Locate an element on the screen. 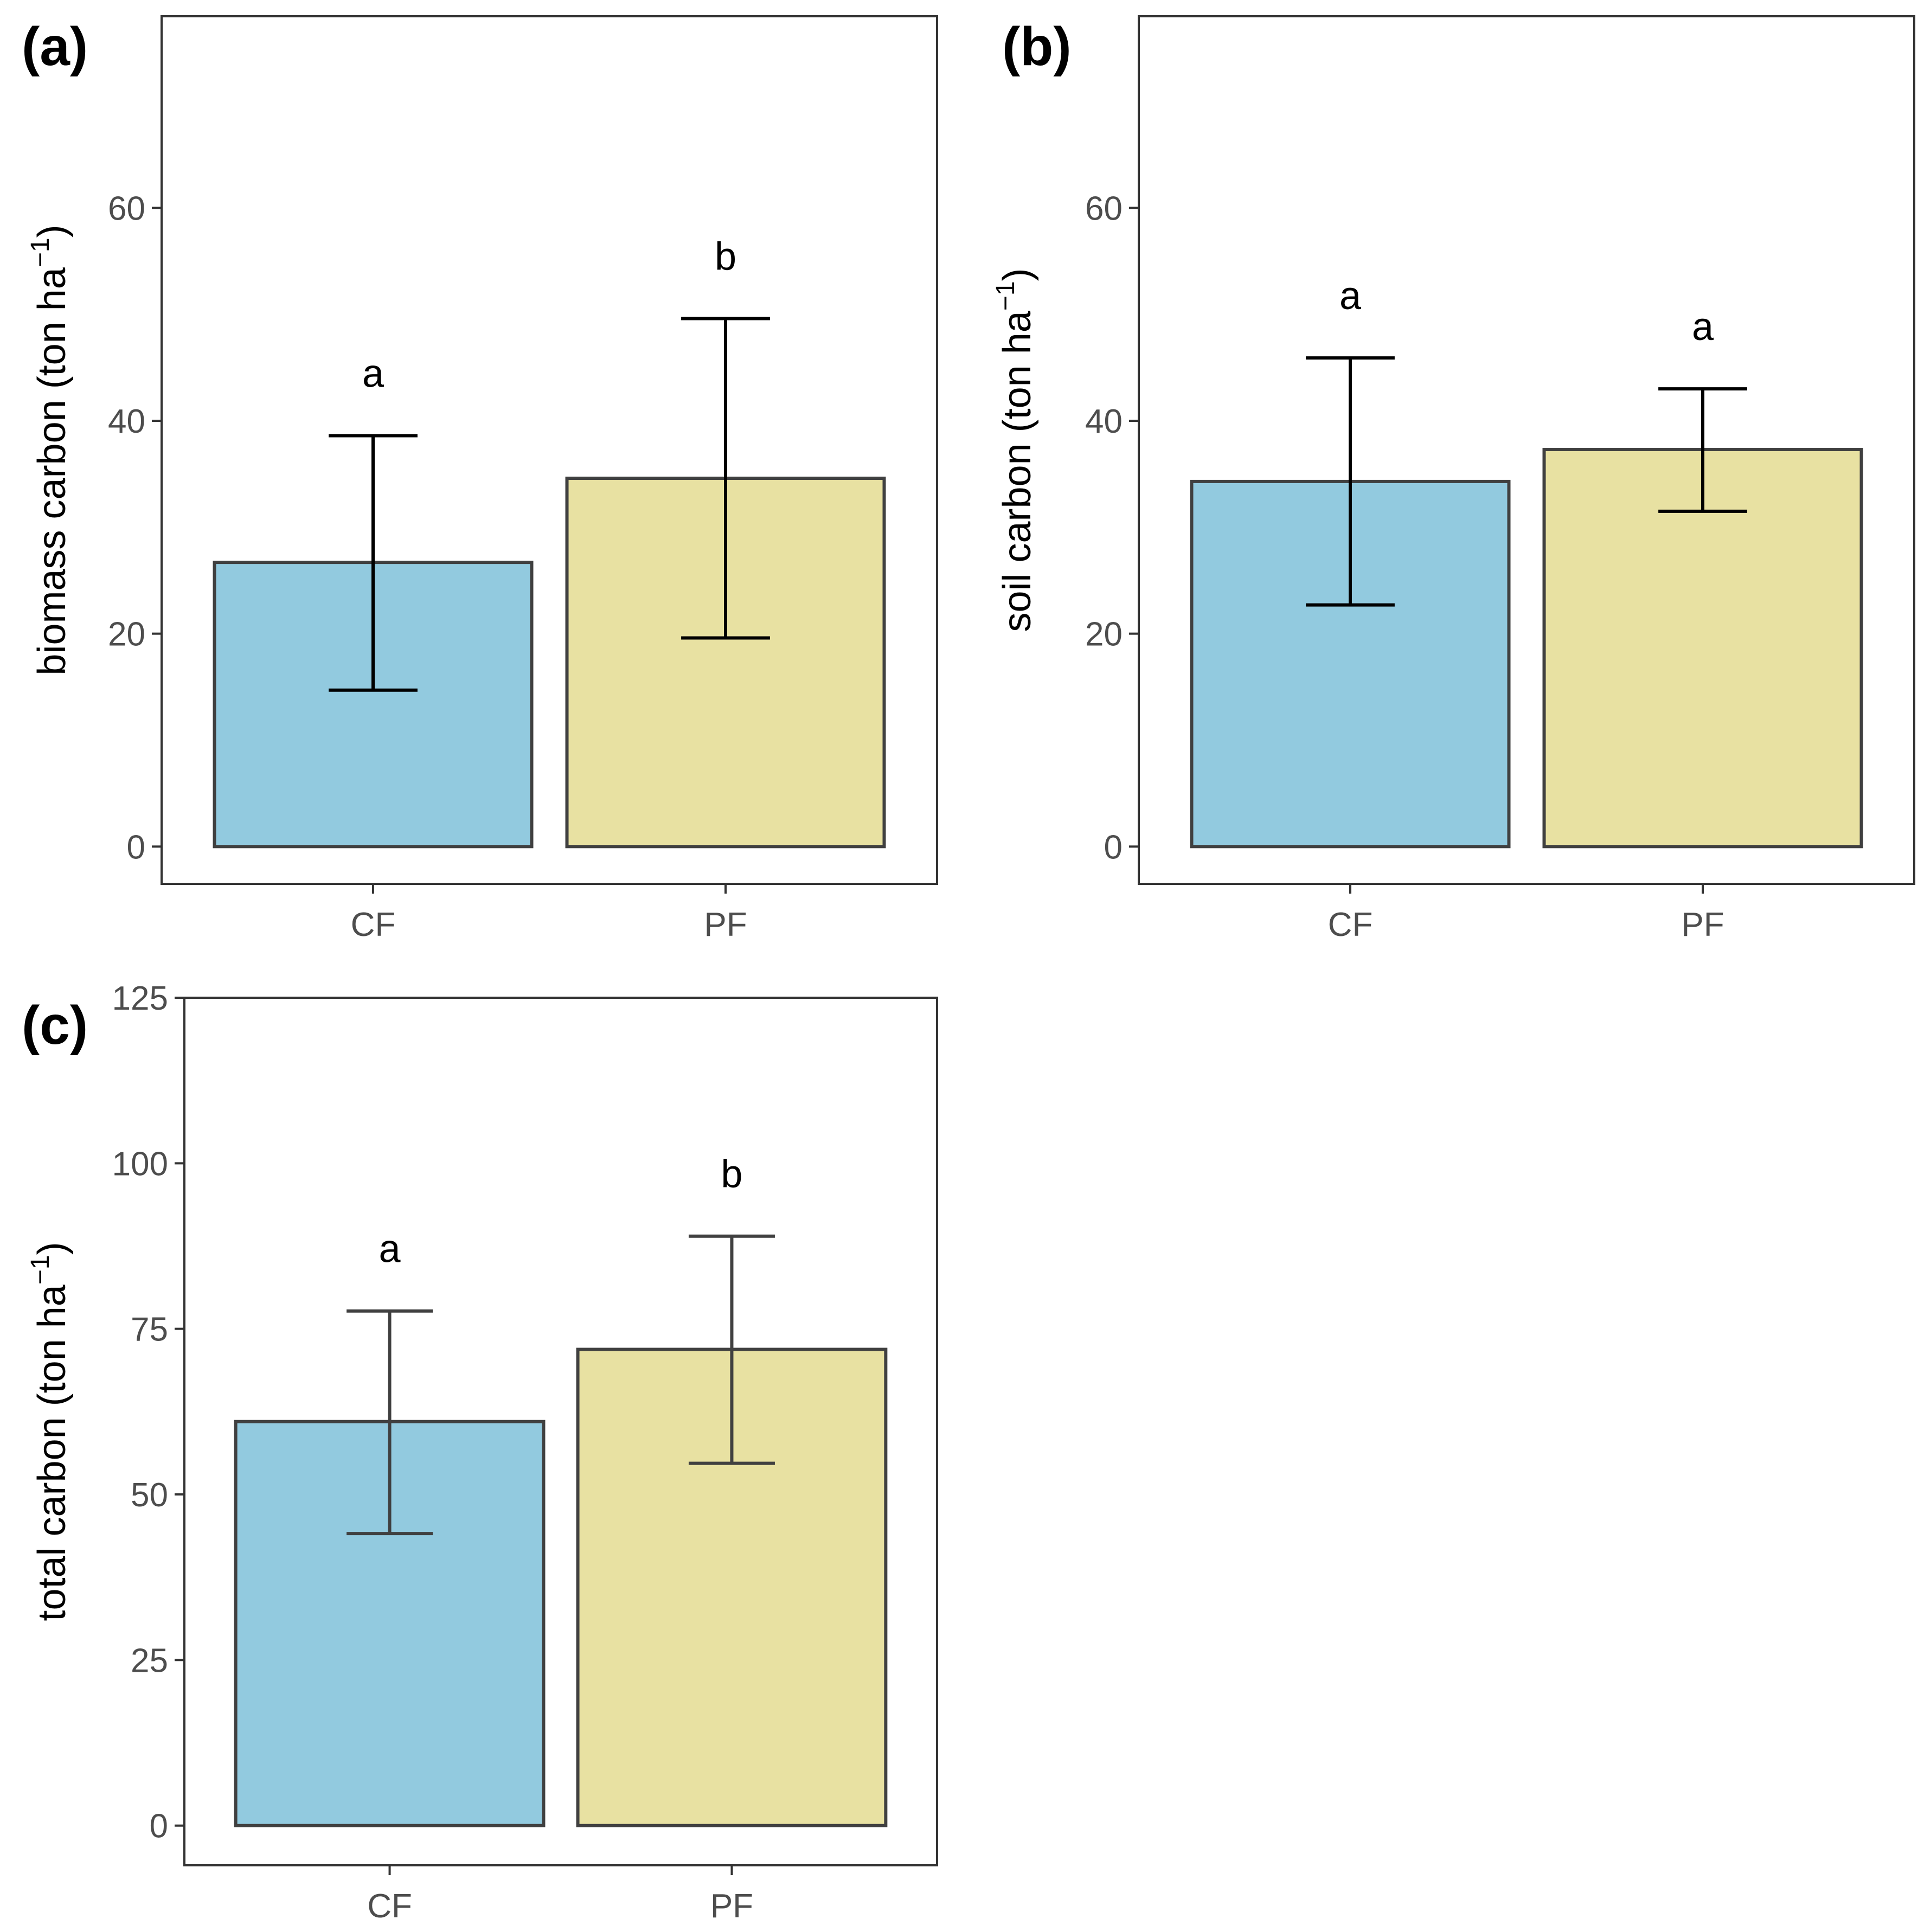 The image size is (1924, 1932). bar-PF is located at coordinates (1702, 649).